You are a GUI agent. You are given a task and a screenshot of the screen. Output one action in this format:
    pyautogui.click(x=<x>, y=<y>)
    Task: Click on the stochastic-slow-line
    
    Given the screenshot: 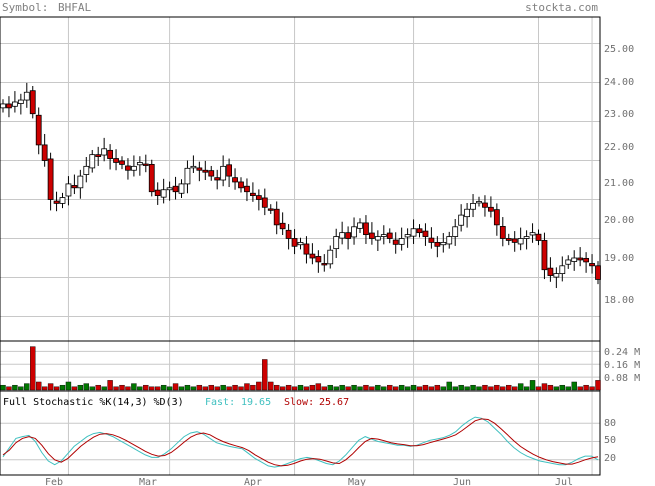 What is the action you would take?
    pyautogui.click(x=300, y=442)
    